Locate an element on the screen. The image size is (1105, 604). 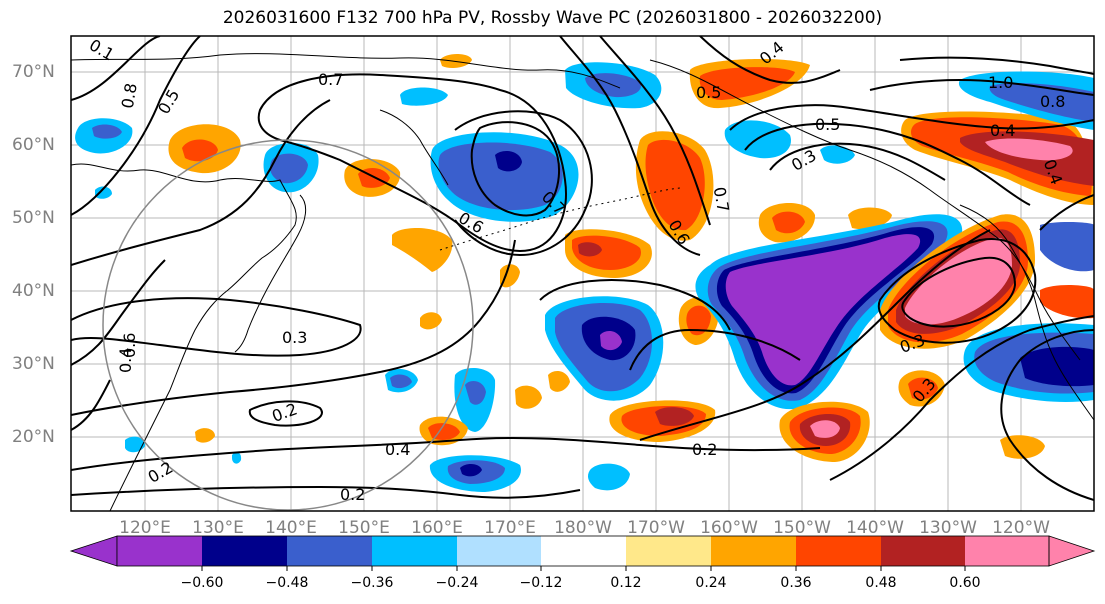
lon-label: 150°E is located at coordinates (364, 528).